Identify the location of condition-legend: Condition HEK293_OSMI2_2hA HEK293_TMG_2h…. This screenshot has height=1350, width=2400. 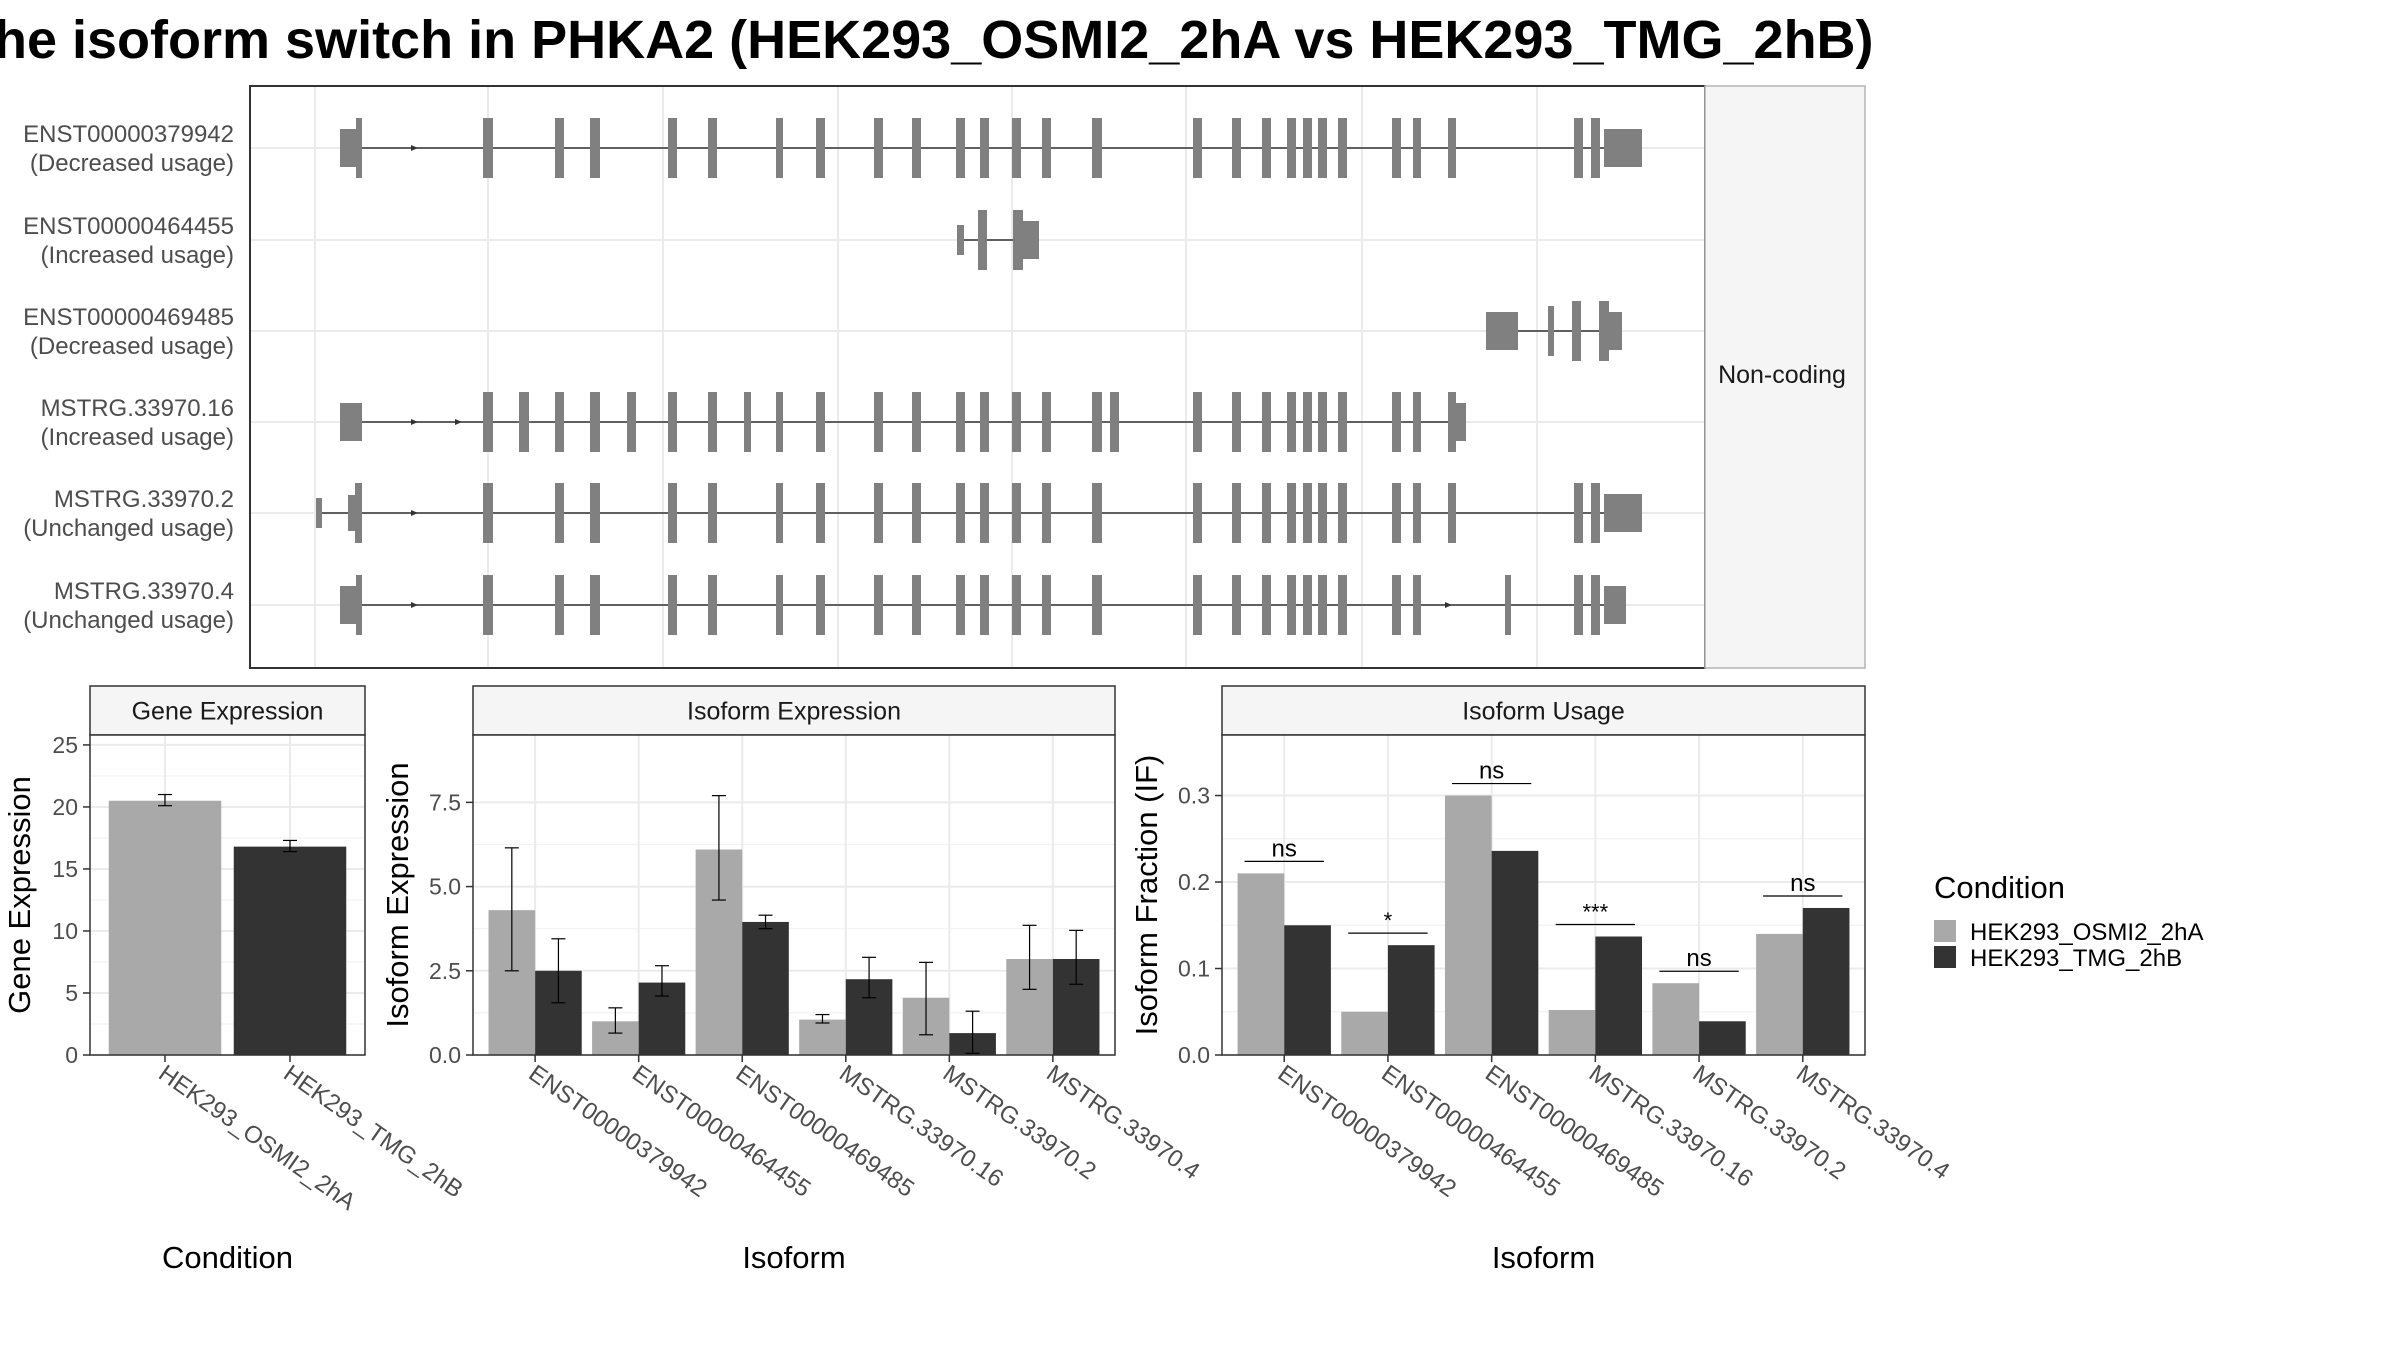
(2068, 921).